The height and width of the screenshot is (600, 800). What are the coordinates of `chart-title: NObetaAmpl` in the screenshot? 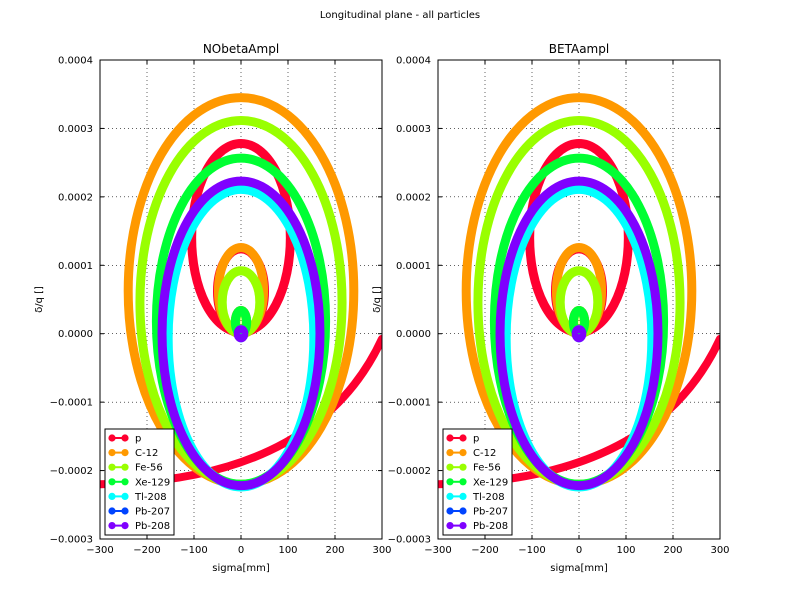 It's located at (241, 49).